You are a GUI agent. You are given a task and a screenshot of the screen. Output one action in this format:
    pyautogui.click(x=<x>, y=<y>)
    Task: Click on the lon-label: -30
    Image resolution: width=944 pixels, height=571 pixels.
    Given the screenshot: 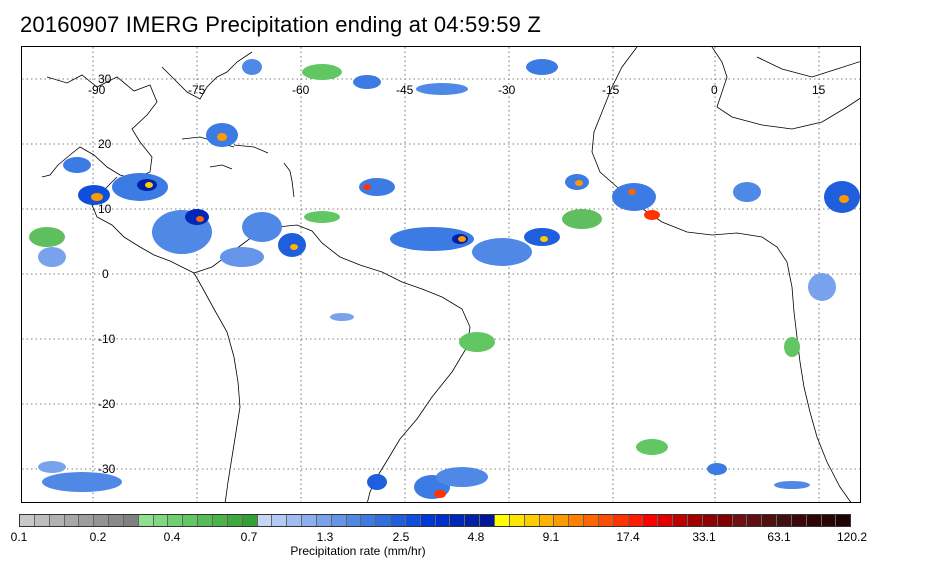 What is the action you would take?
    pyautogui.click(x=507, y=90)
    